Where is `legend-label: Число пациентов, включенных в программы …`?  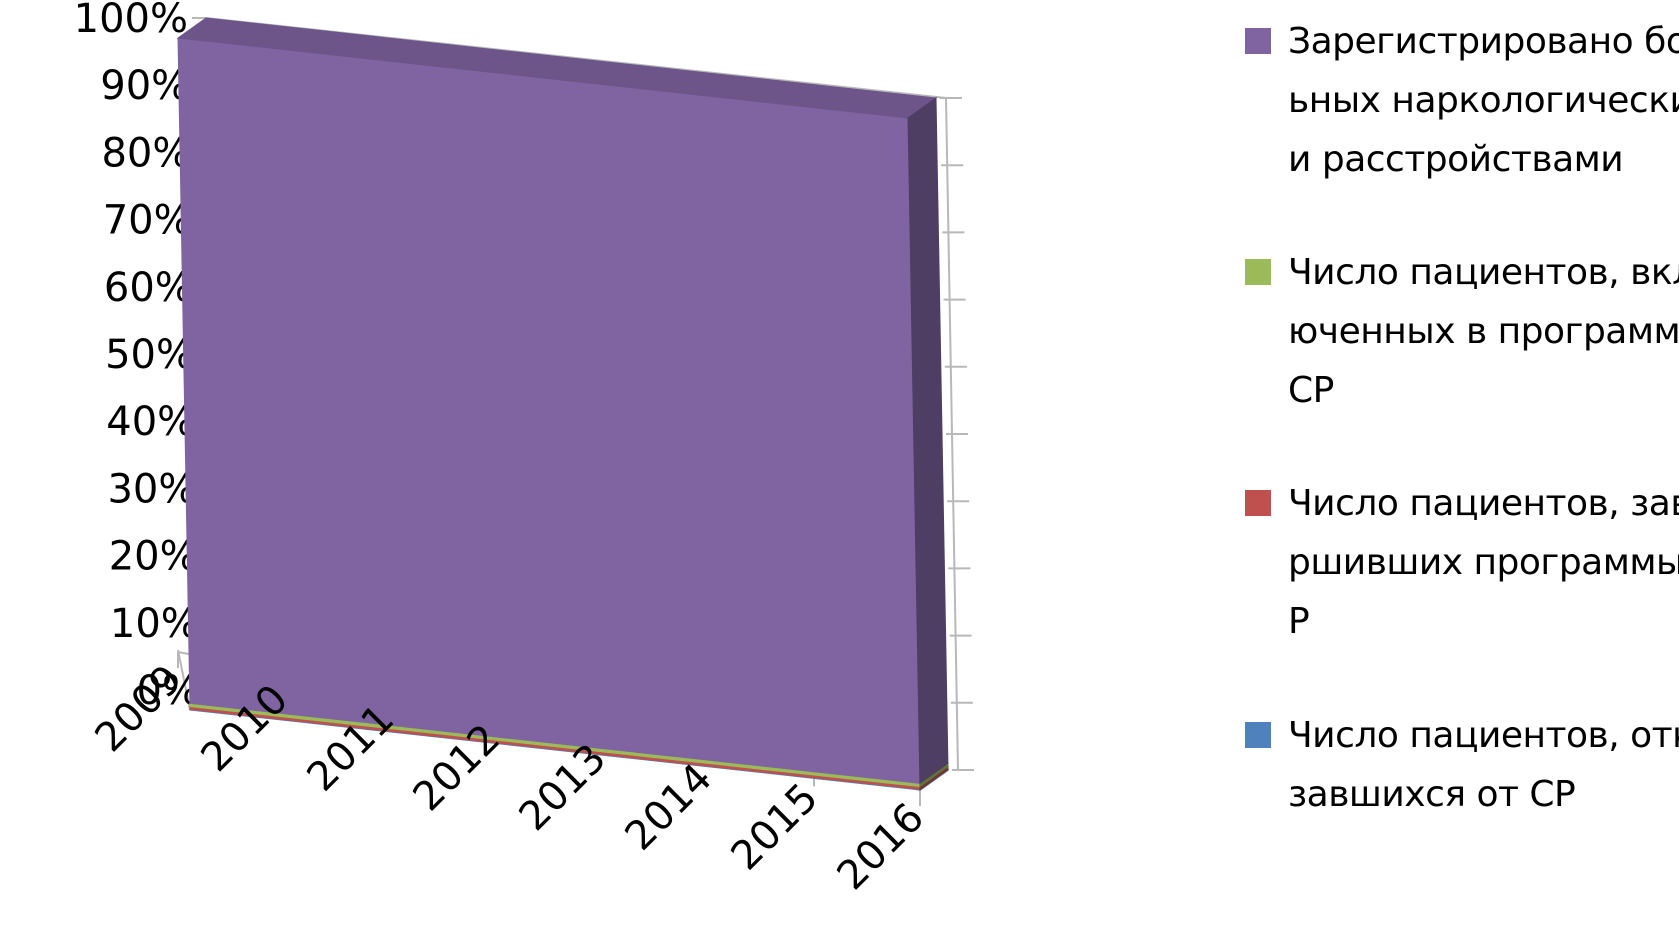 legend-label: Число пациентов, включенных в программы … is located at coordinates (1483, 331).